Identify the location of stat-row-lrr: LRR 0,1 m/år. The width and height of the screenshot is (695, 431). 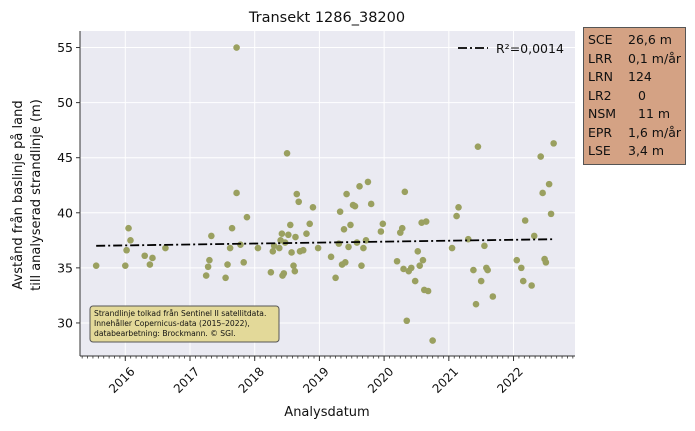
(634, 59).